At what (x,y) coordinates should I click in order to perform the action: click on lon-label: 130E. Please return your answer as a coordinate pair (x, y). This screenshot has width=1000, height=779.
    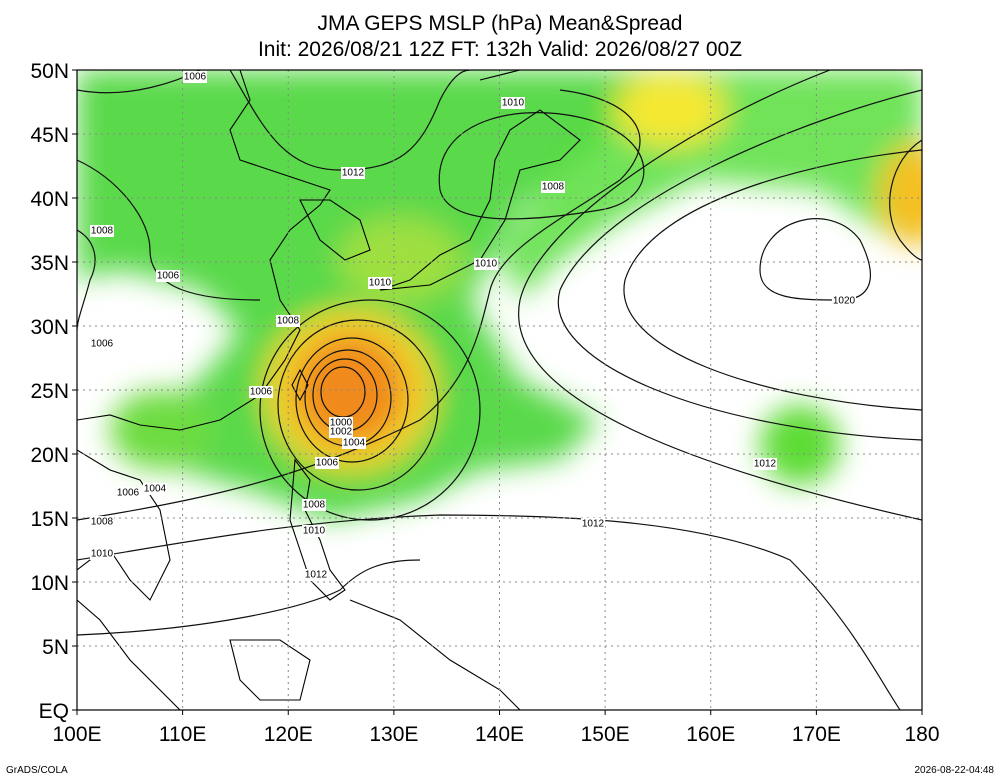
    Looking at the image, I should click on (393, 734).